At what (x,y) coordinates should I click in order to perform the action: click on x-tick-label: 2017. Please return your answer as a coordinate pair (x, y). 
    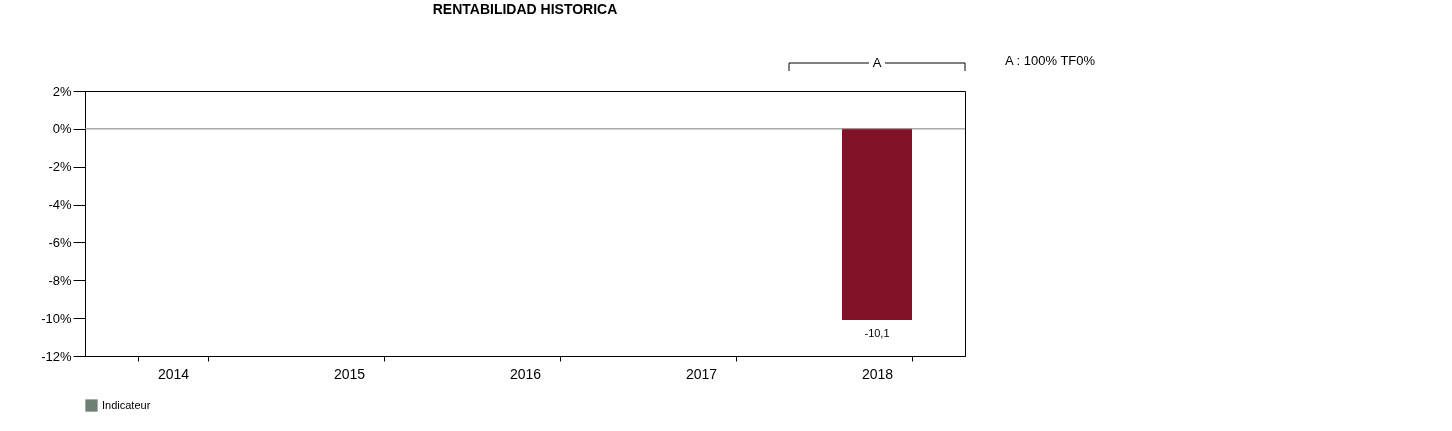
    Looking at the image, I should click on (701, 373).